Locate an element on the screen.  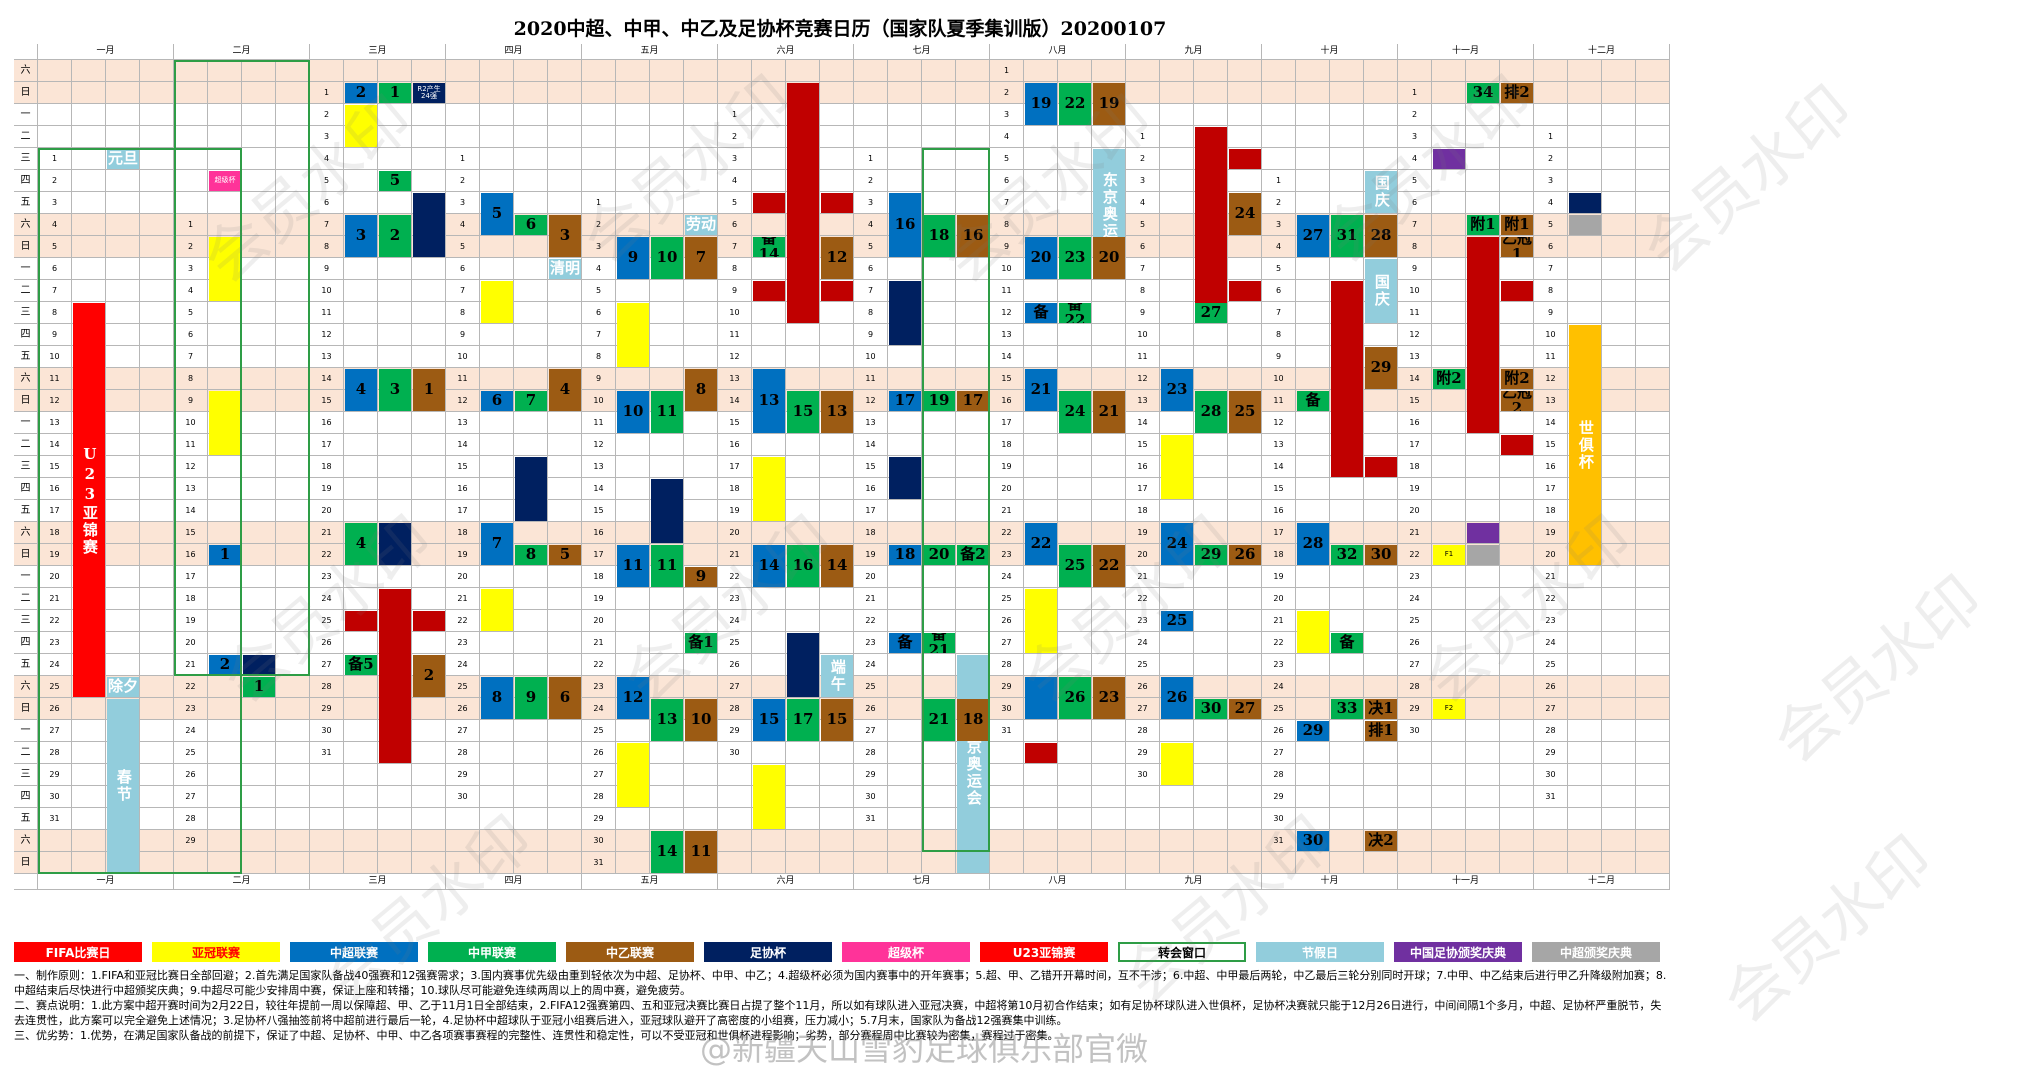
cl2-round-block: 12 is located at coordinates (837, 258).